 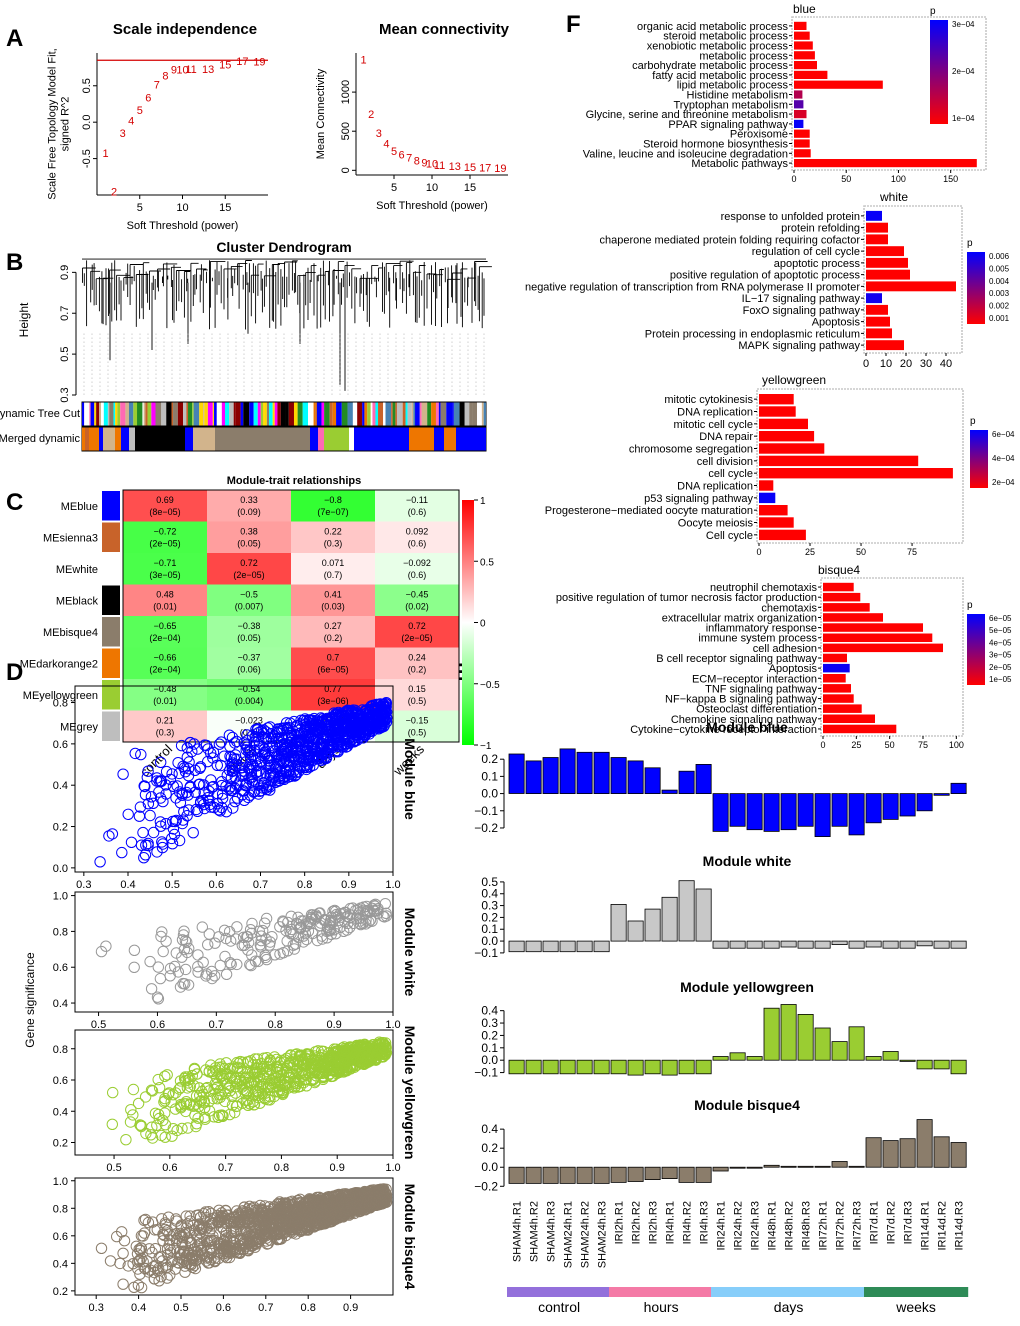 I want to click on y-tick-label: 1.0, so click(x=60, y=1182).